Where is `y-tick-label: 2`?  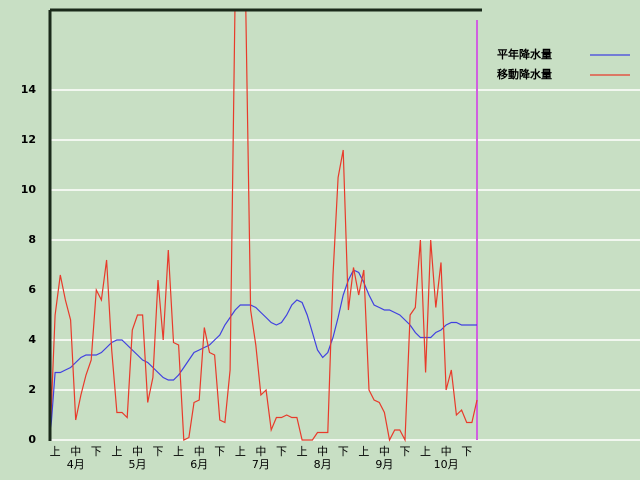
y-tick-label: 2 is located at coordinates (32, 389).